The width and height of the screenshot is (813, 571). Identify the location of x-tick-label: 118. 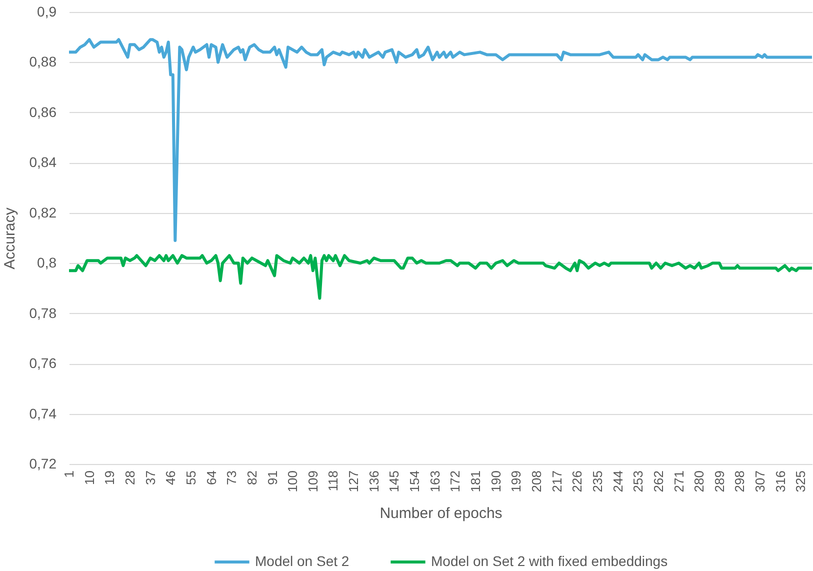
(333, 481).